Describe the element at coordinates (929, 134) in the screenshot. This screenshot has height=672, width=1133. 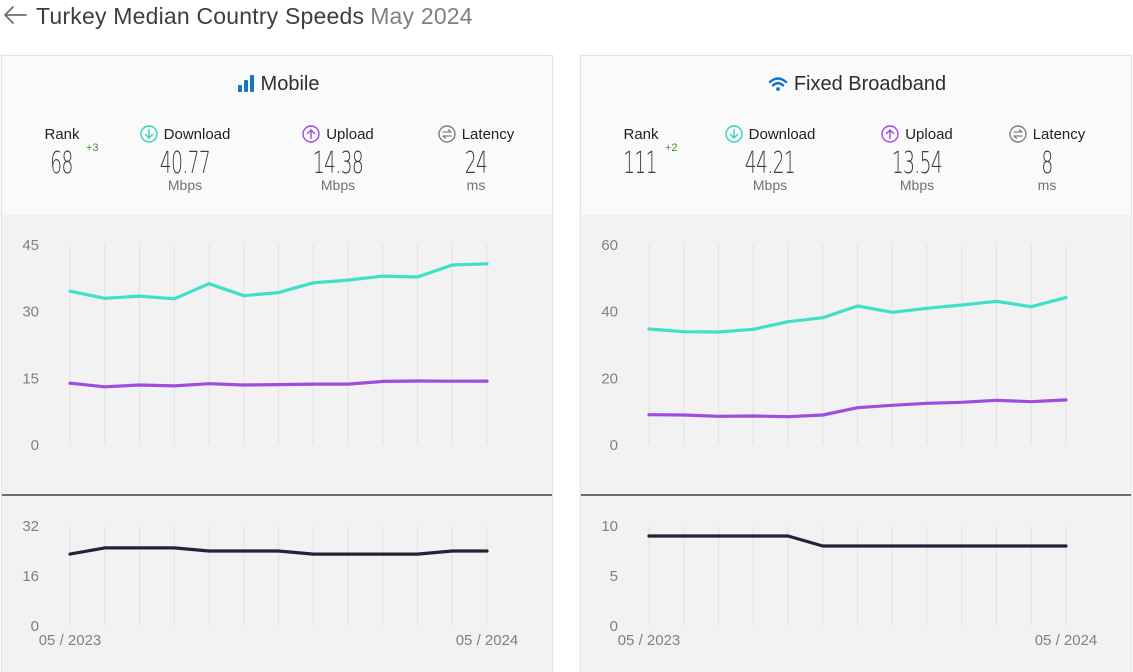
I see `fixed-upload-label: Upload` at that location.